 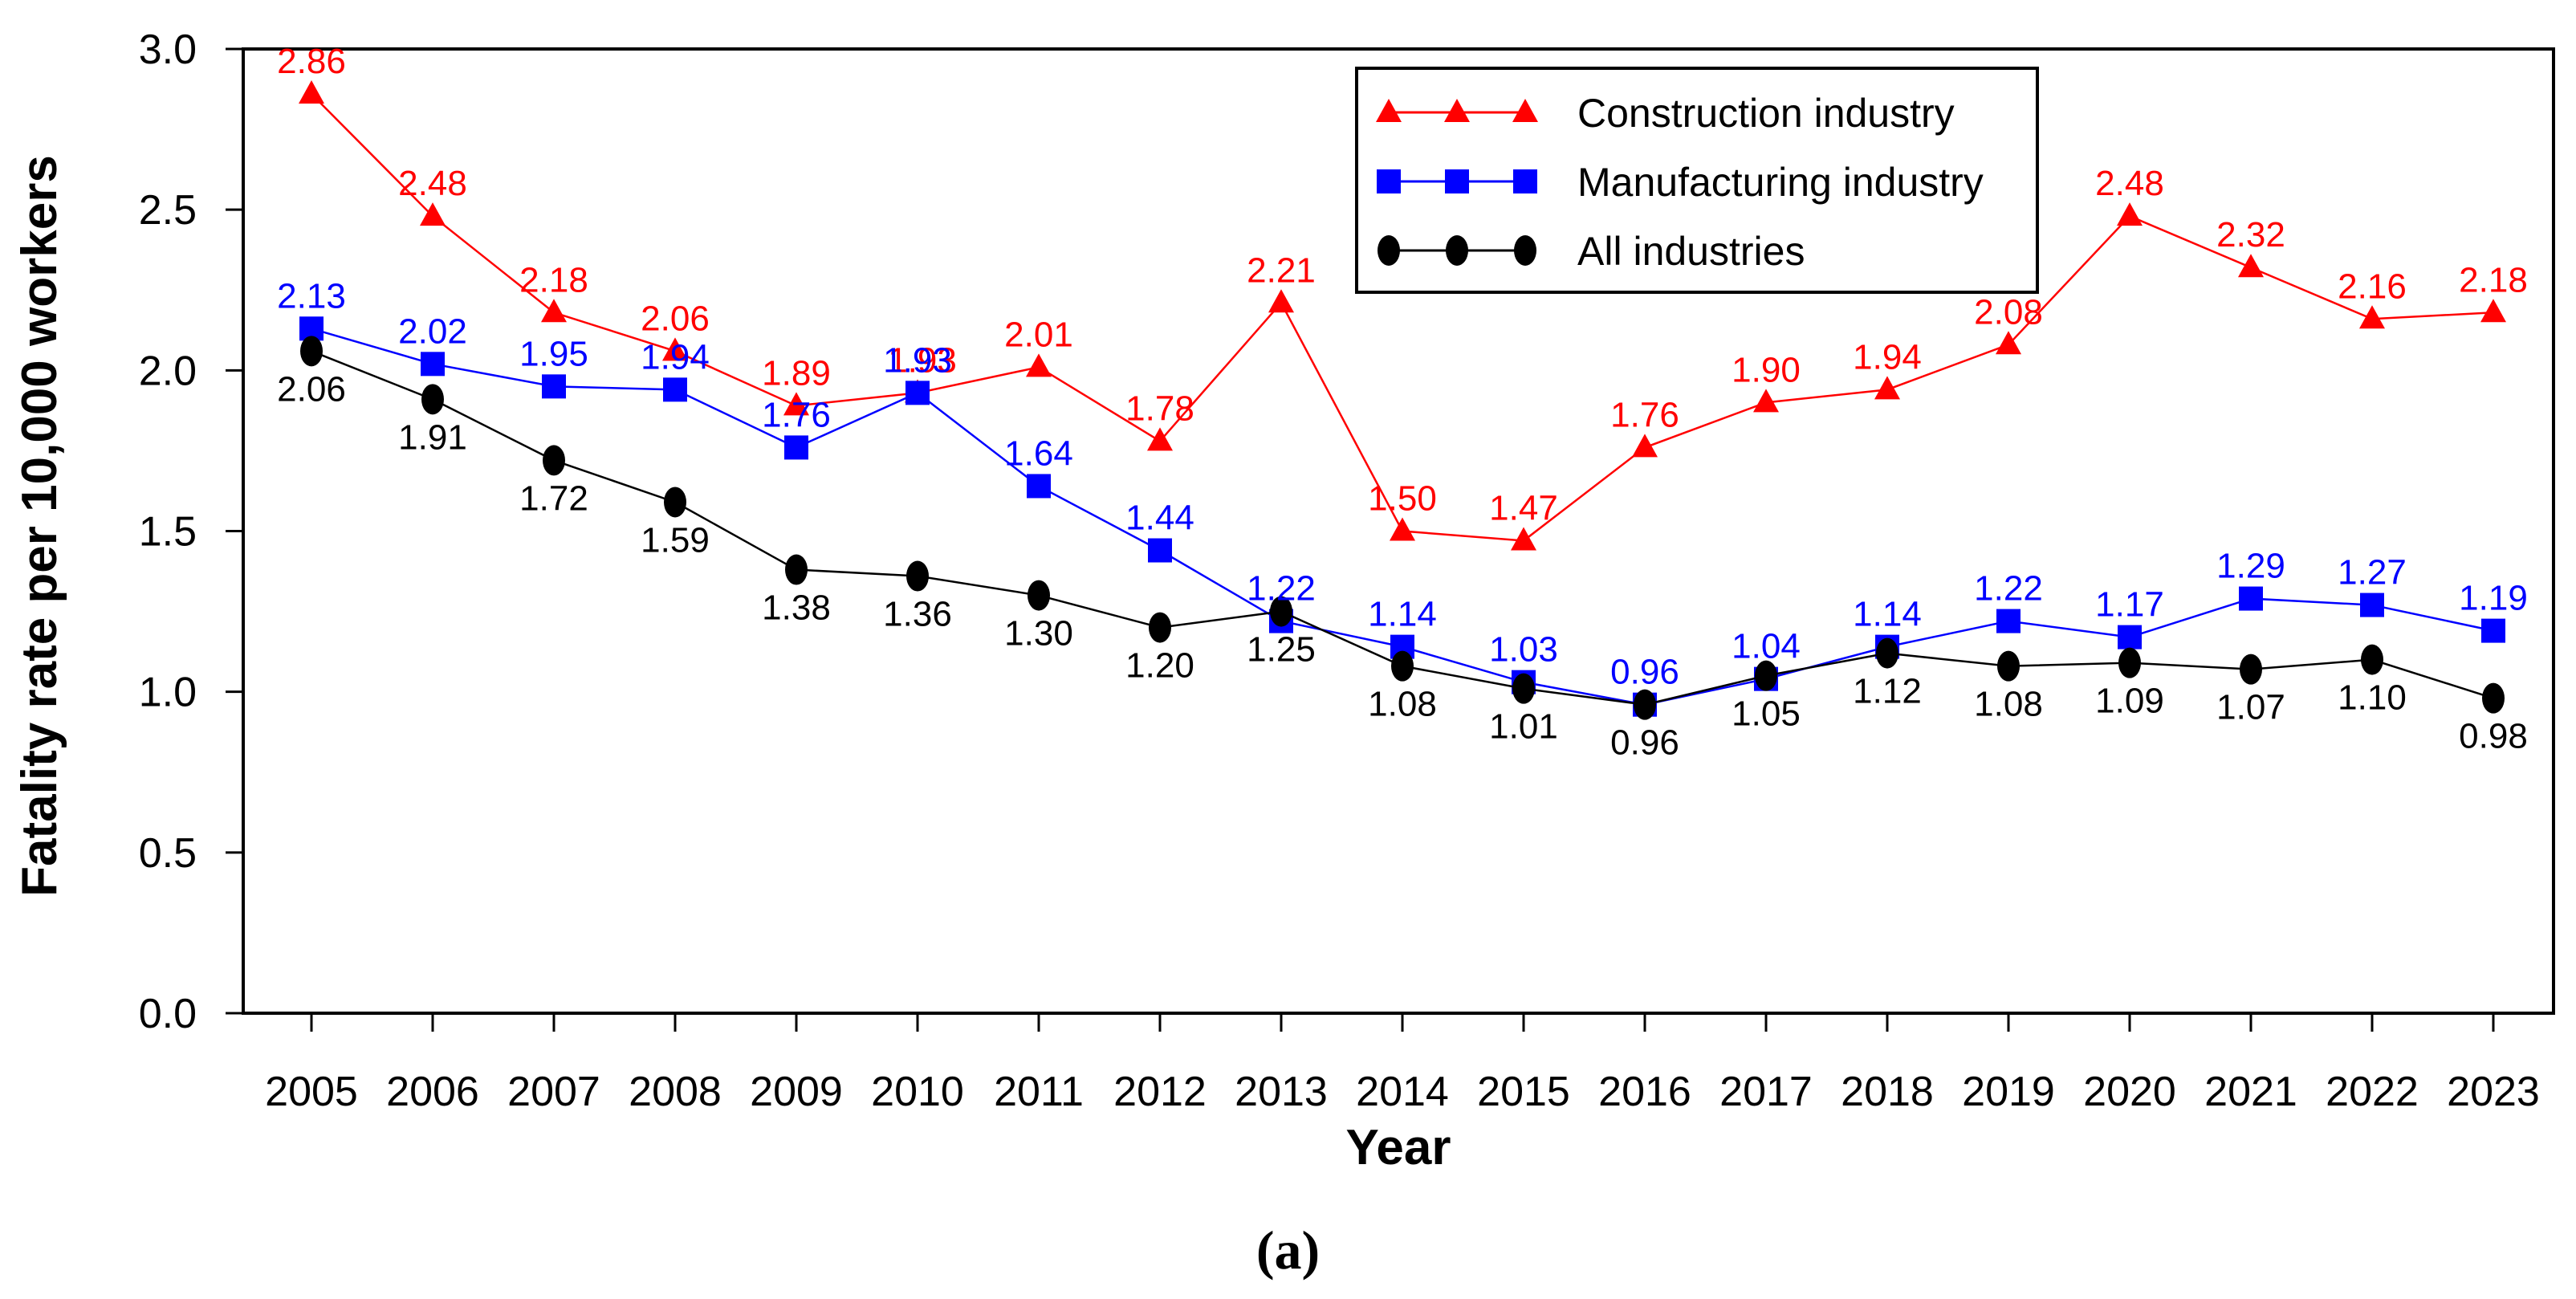 What do you see at coordinates (675, 349) in the screenshot?
I see `data-point-construction-industry-2008` at bounding box center [675, 349].